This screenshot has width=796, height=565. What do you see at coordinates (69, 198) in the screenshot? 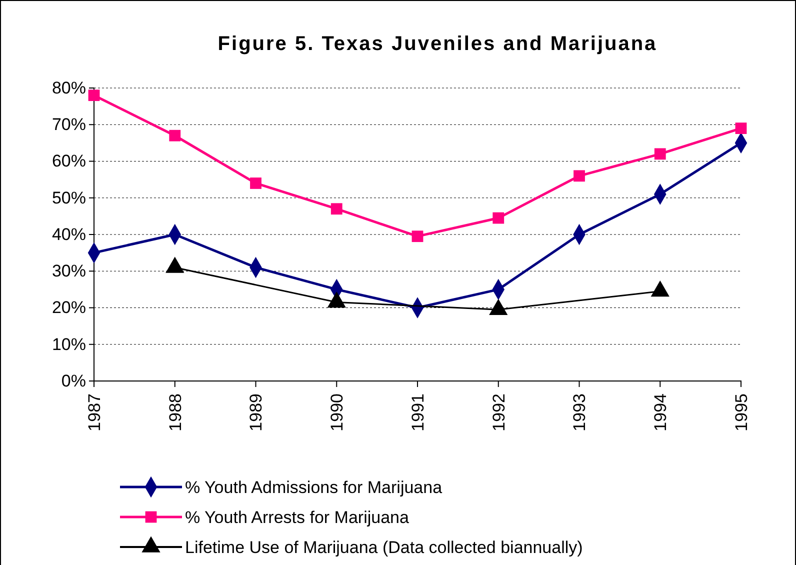
I see `y-tick-label: 50%` at bounding box center [69, 198].